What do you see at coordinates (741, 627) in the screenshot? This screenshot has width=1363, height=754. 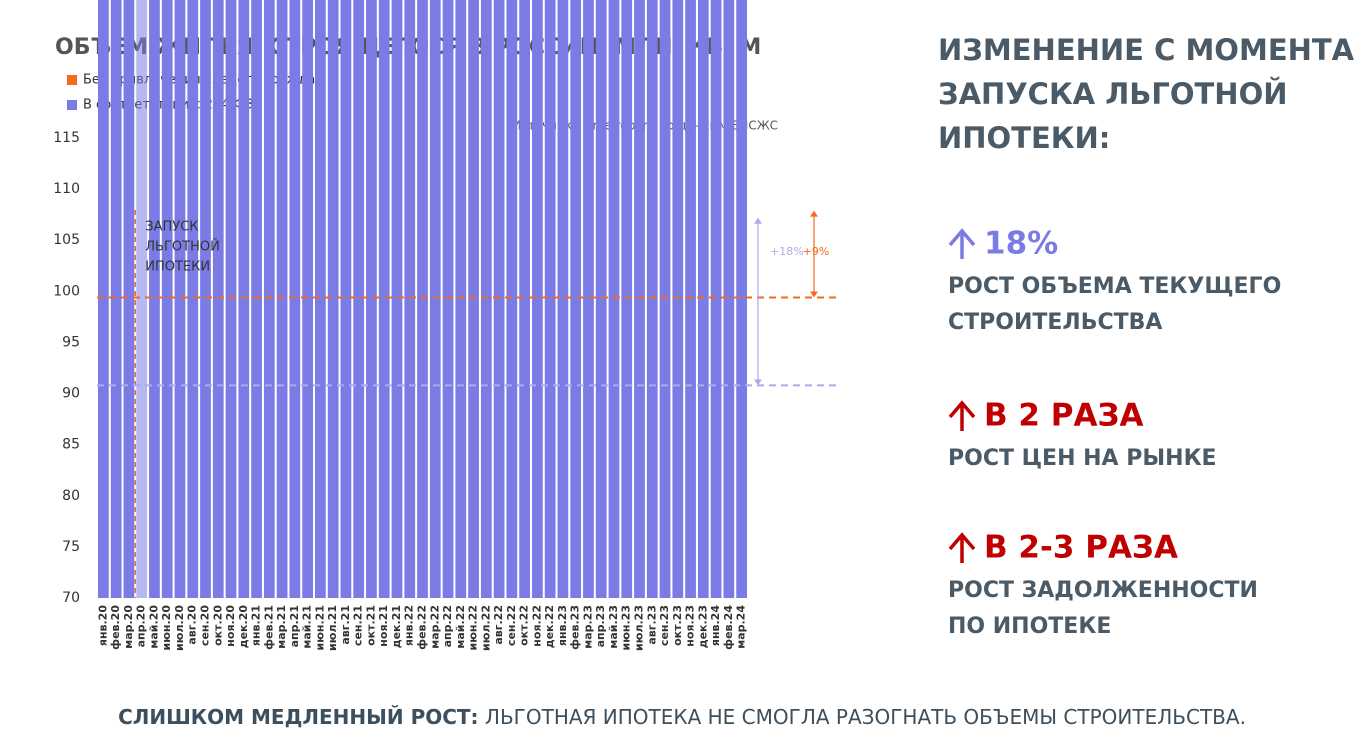 I see `x-tick-label: мар.24` at bounding box center [741, 627].